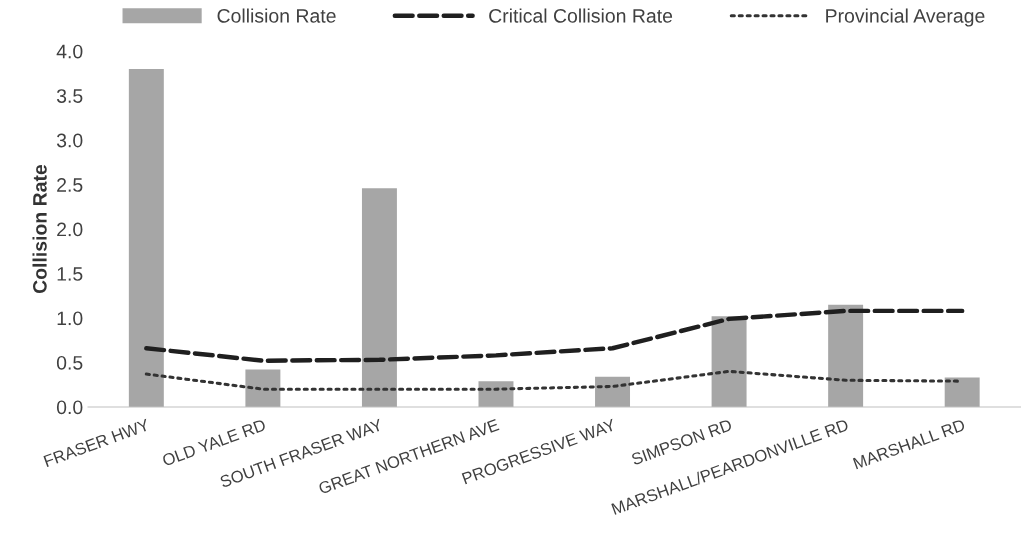 The image size is (1036, 539). Describe the element at coordinates (276, 15) in the screenshot. I see `legend-label: Collision Rate` at that location.